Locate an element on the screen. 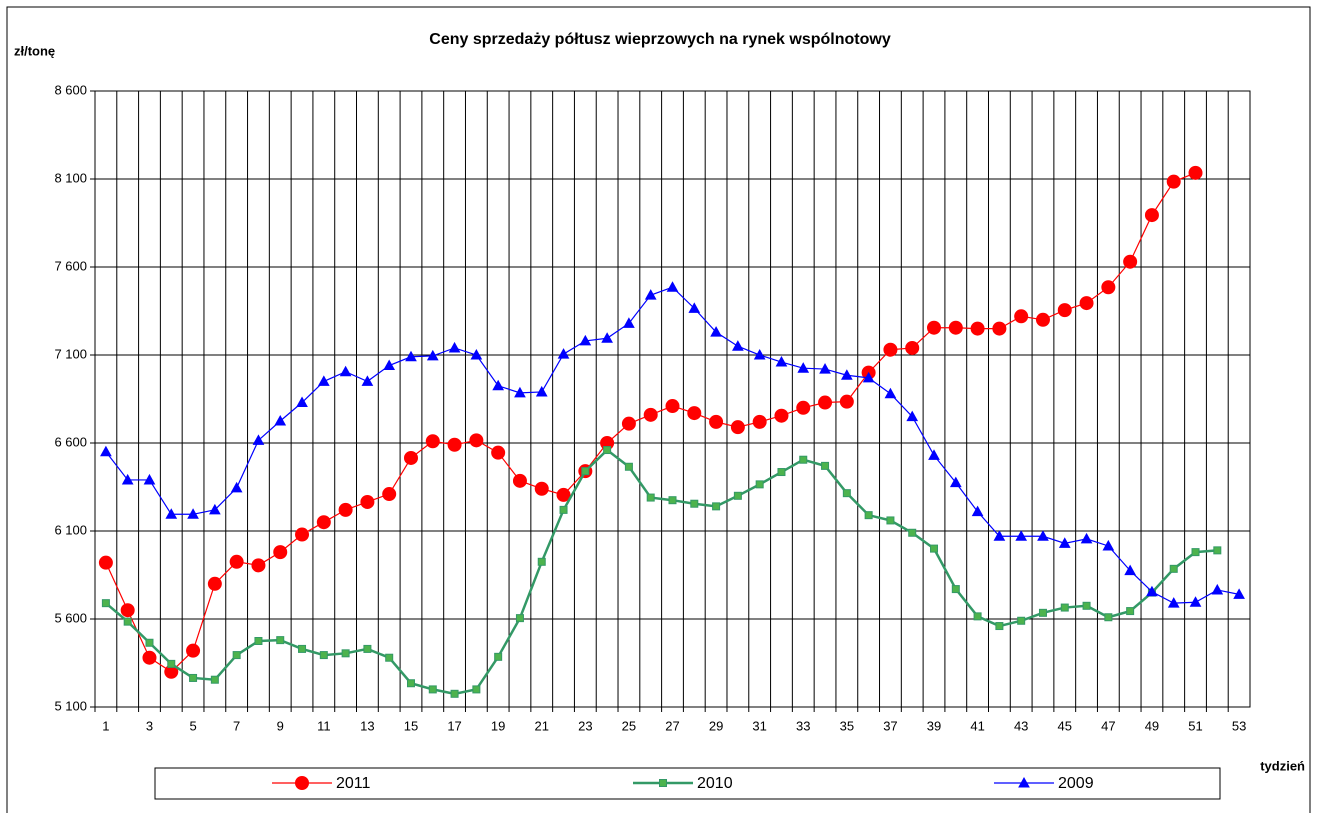 The height and width of the screenshot is (813, 1318). x-tick-label: 11 is located at coordinates (324, 725).